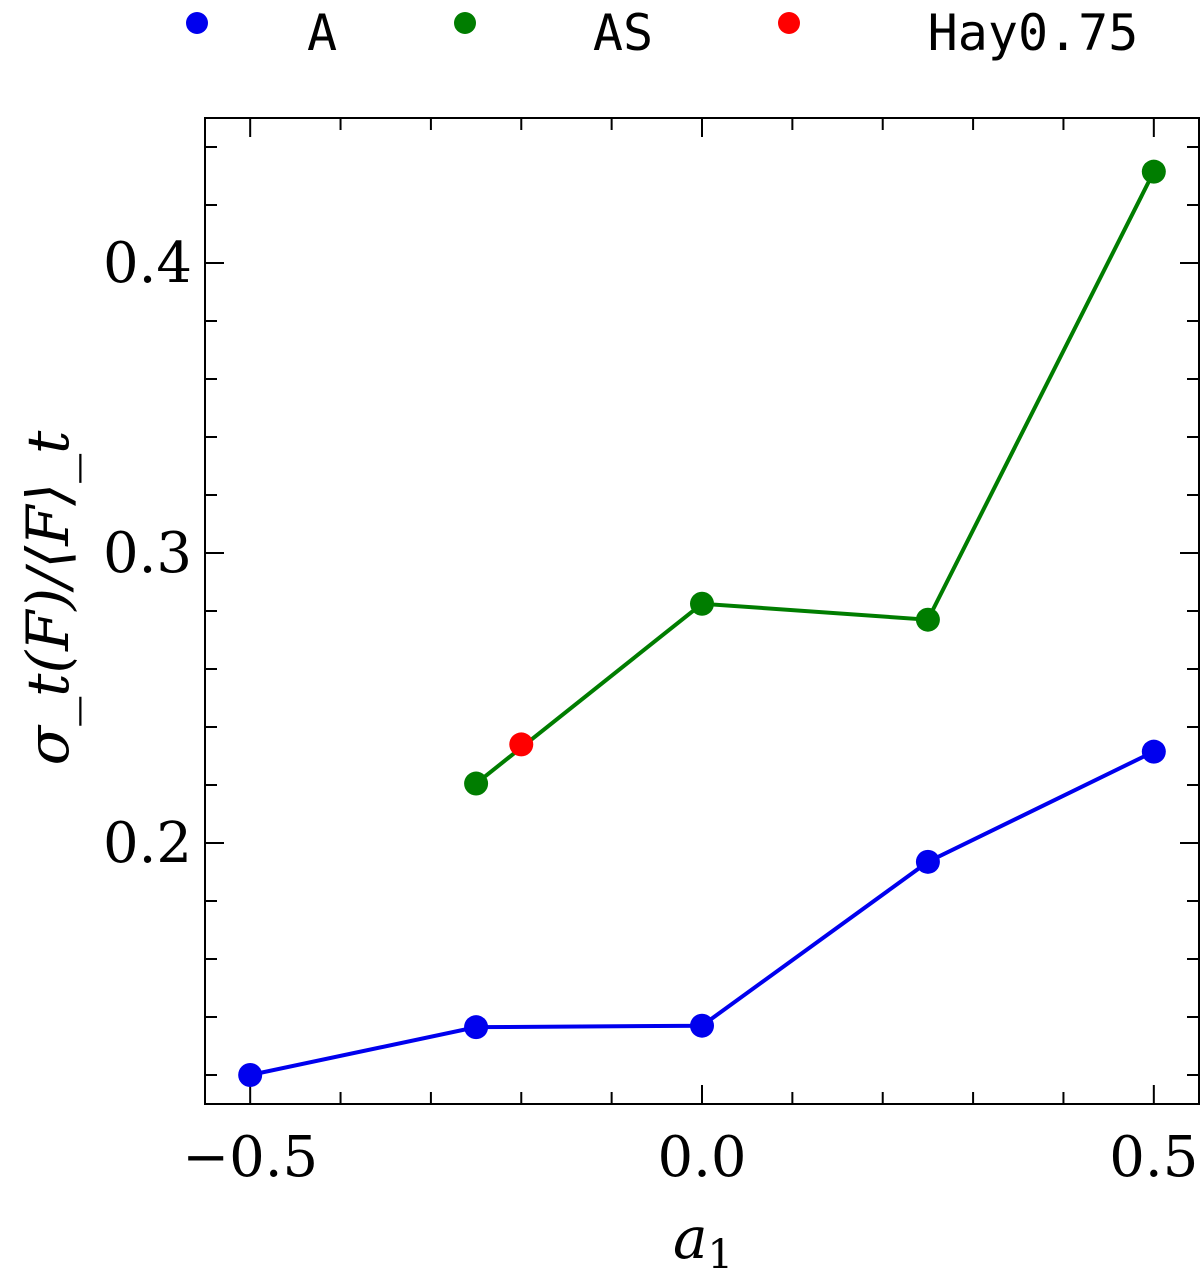 The image size is (1200, 1271). Describe the element at coordinates (623, 33) in the screenshot. I see `legend-label: AS` at that location.